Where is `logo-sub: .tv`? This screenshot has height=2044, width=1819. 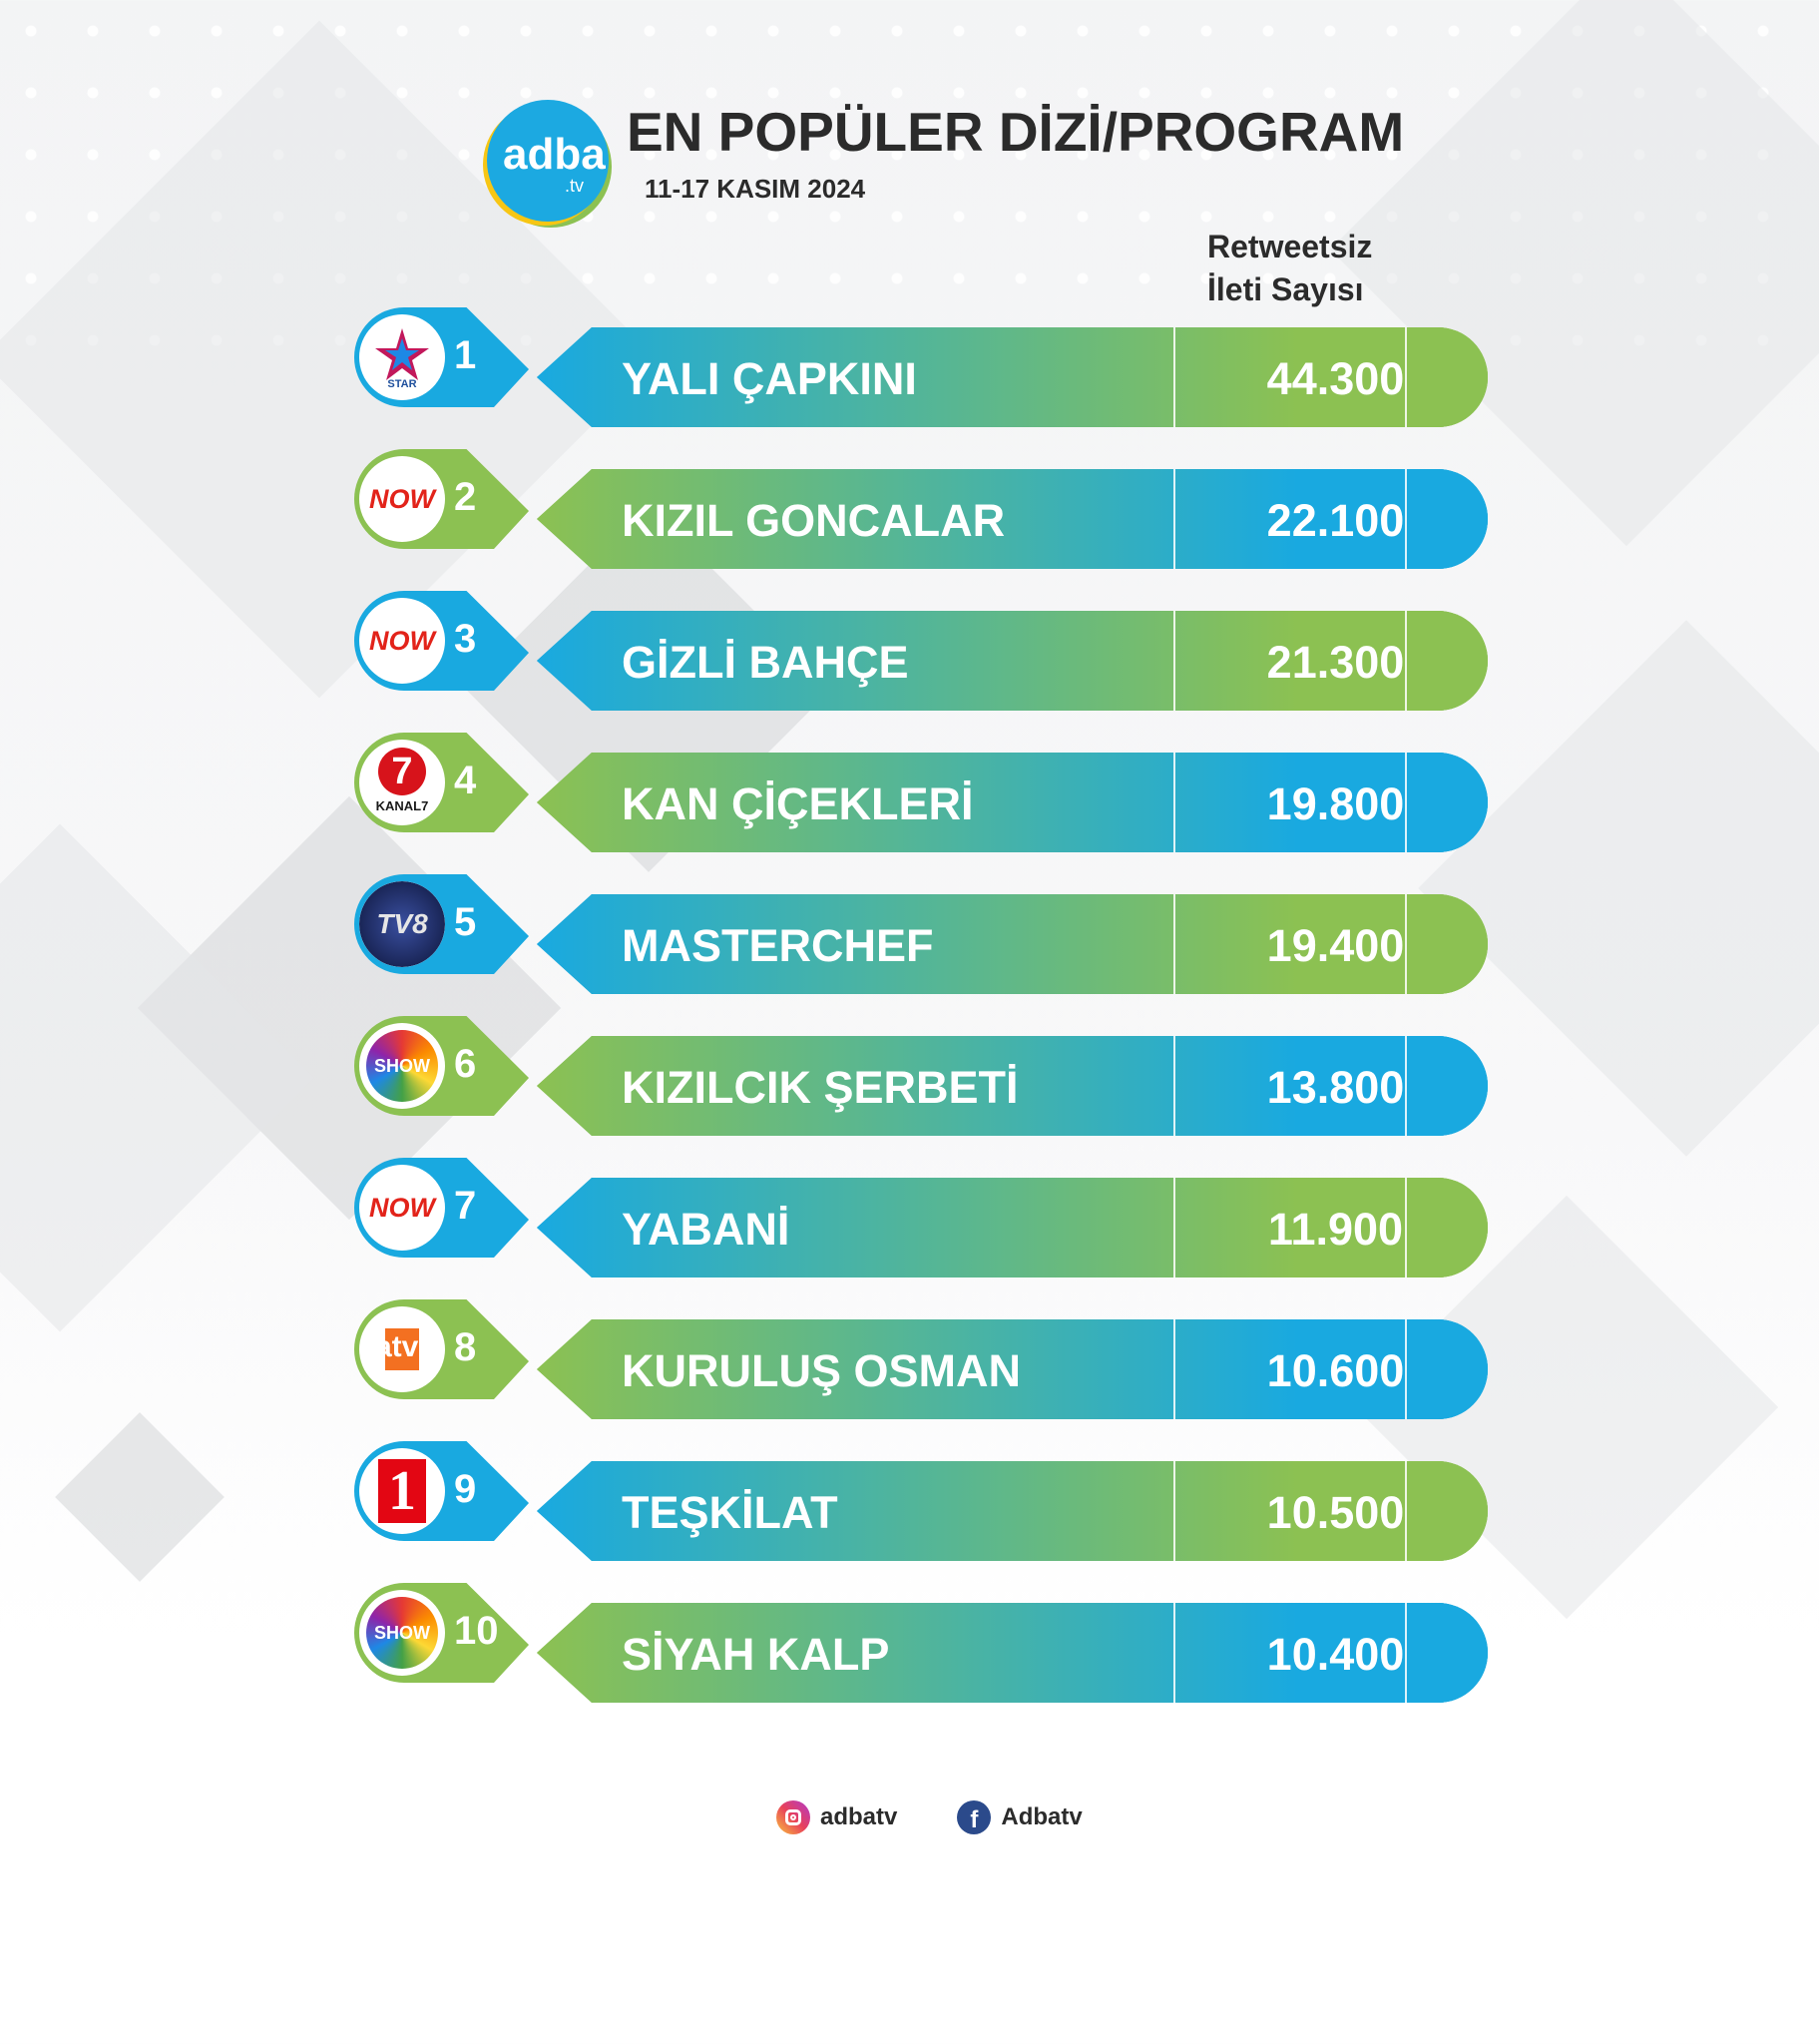
logo-sub: .tv is located at coordinates (575, 186).